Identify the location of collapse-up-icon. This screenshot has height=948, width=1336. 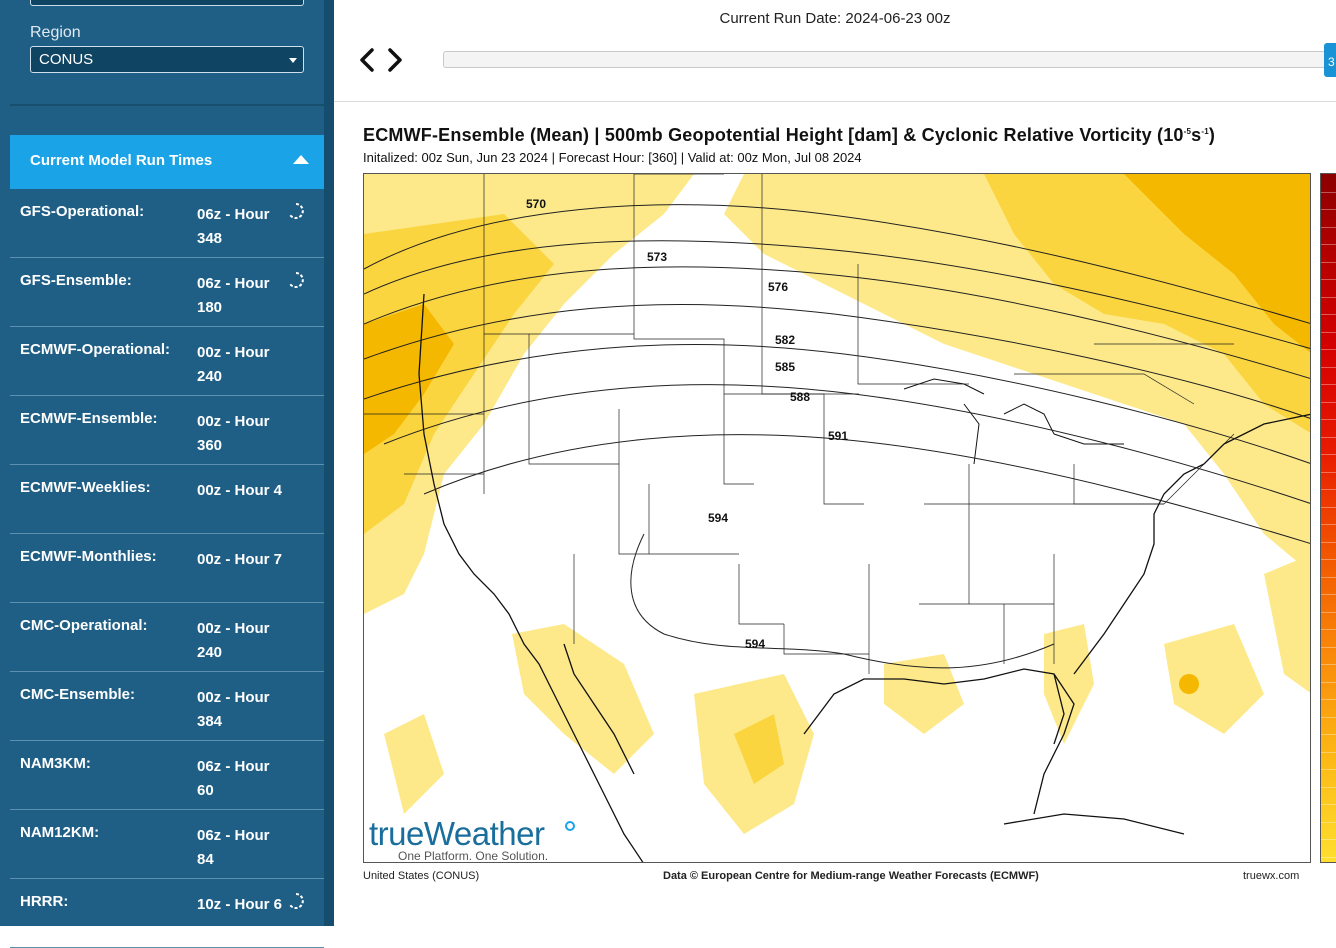
(301, 159).